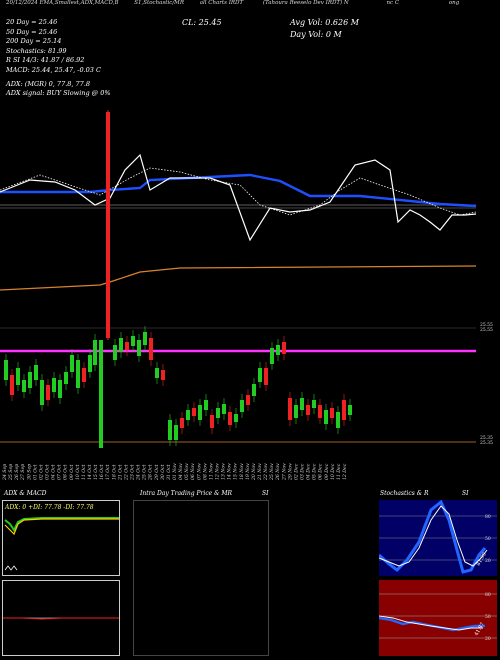 The height and width of the screenshot is (660, 500). I want to click on date-label: 30 Oct, so click(163, 472).